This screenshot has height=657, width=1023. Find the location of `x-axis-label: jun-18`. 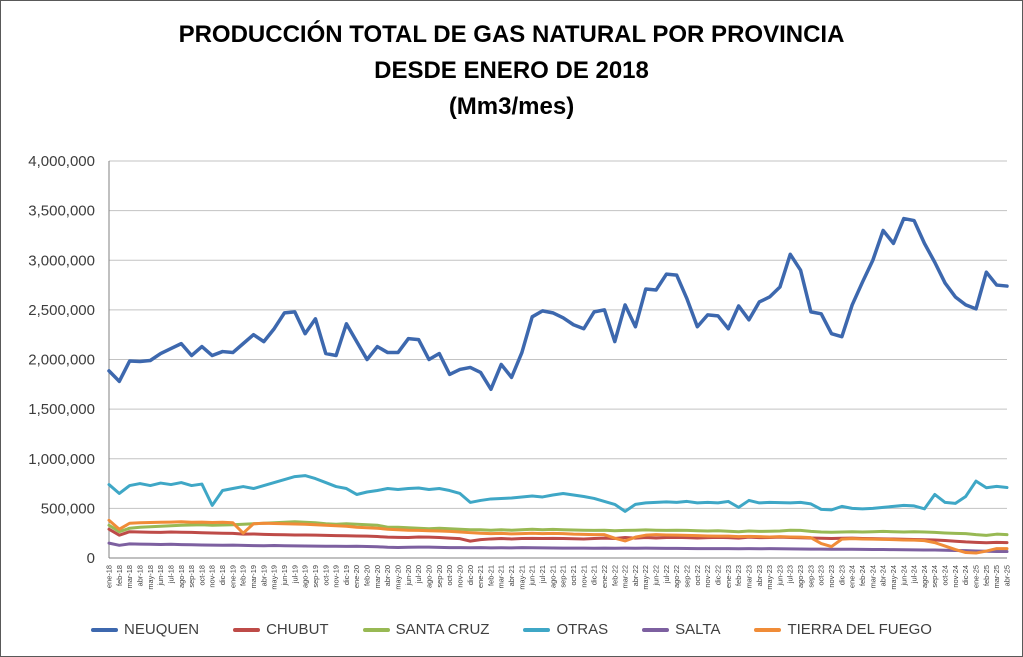

x-axis-label: jun-18 is located at coordinates (160, 576).